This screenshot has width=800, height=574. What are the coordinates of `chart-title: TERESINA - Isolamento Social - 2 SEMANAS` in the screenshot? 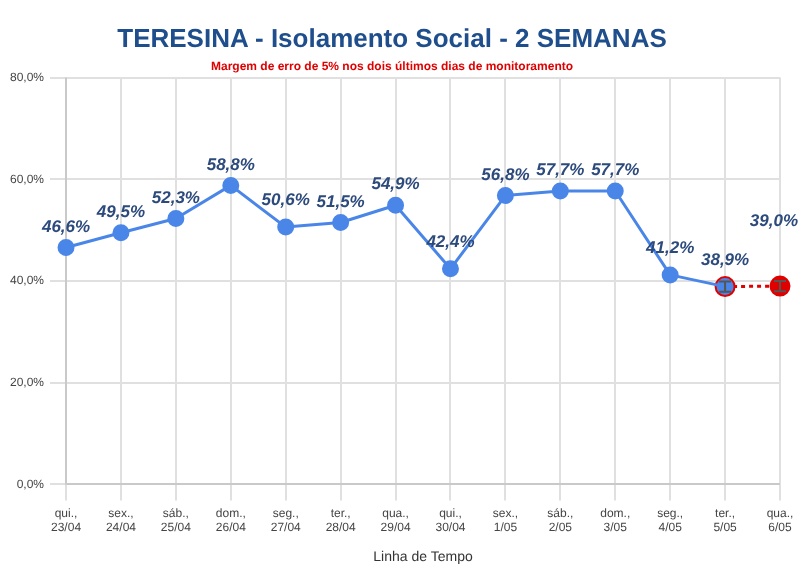 It's located at (392, 37).